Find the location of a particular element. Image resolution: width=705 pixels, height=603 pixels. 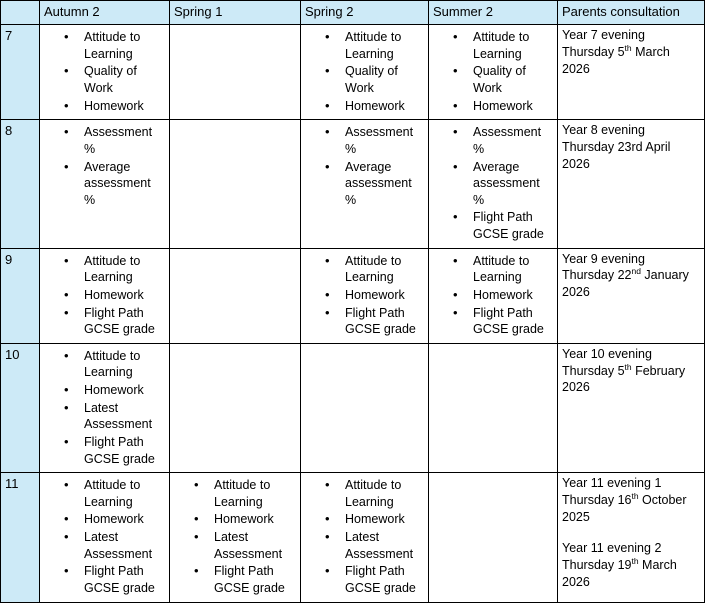

year-group-cell: 8 is located at coordinates (20, 184).